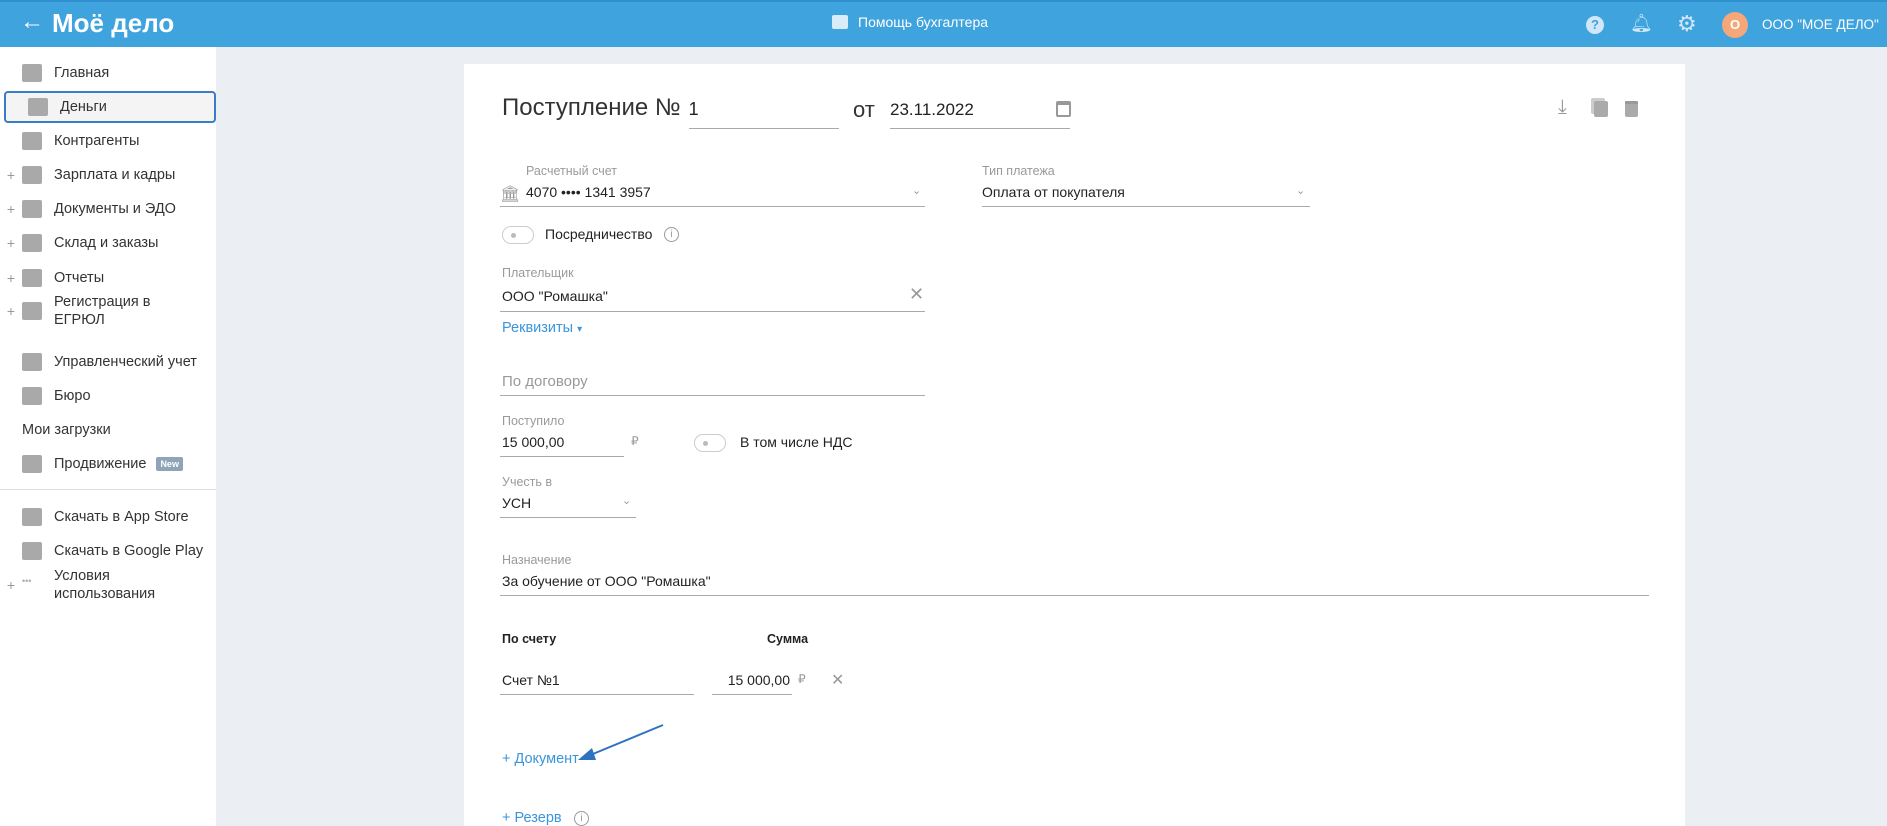 This screenshot has height=826, width=1887. Describe the element at coordinates (108, 396) in the screenshot. I see `sidebar-item-9: Бюро` at that location.